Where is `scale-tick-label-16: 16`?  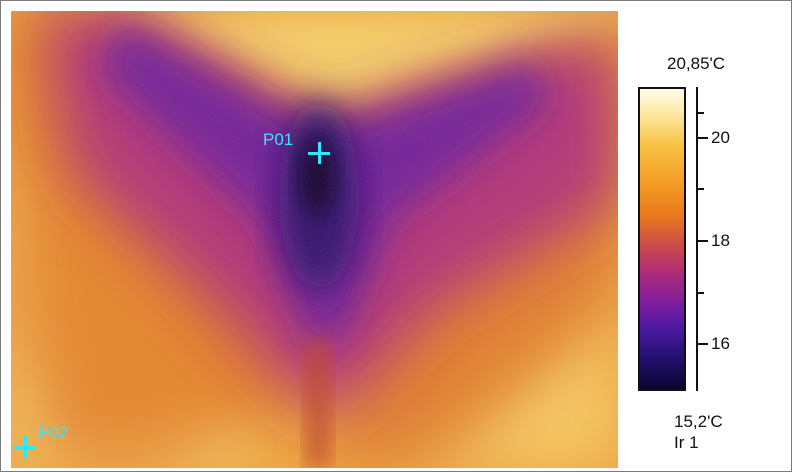 scale-tick-label-16: 16 is located at coordinates (720, 343).